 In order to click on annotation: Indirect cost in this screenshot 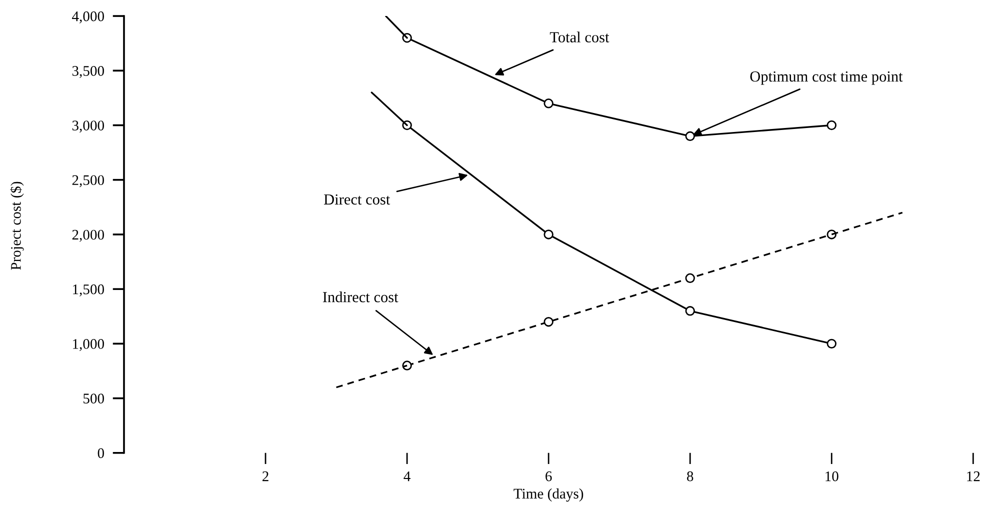, I will do `click(360, 297)`.